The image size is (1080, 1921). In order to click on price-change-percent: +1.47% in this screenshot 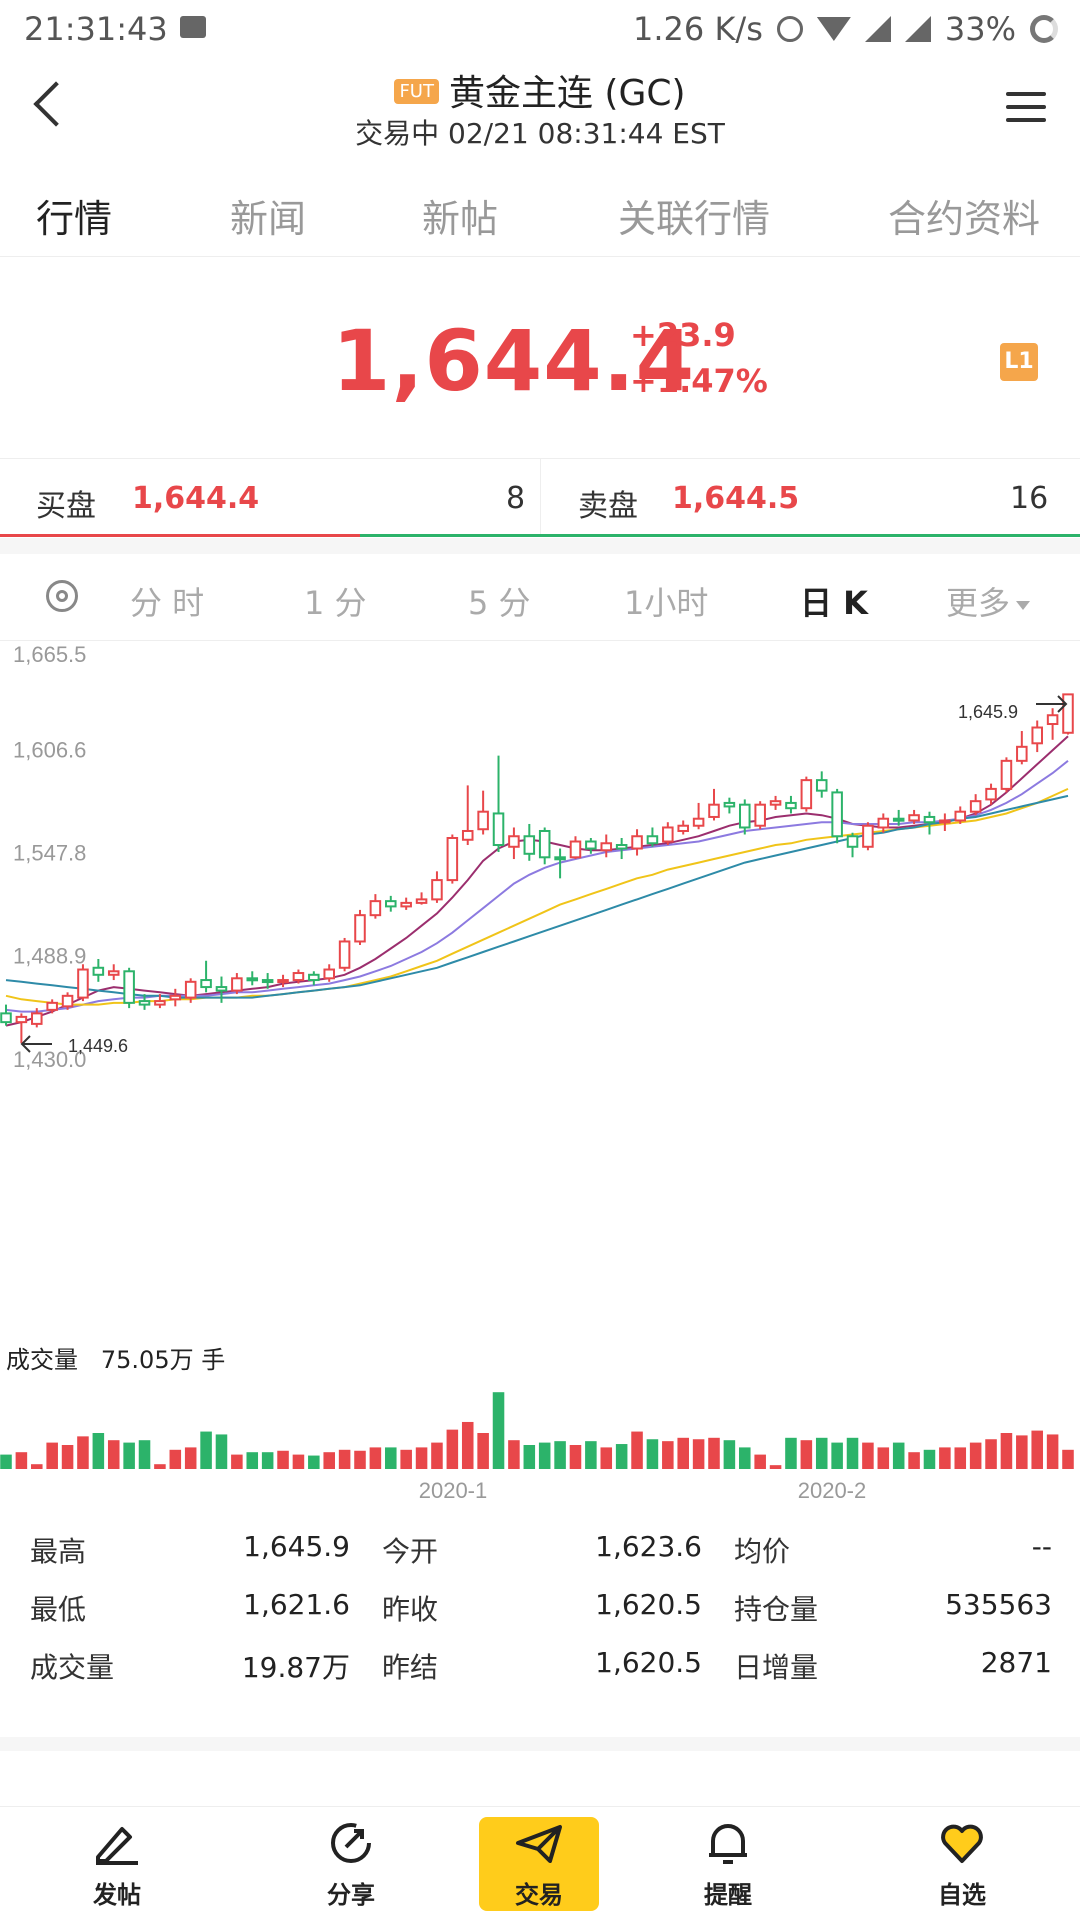, I will do `click(699, 381)`.